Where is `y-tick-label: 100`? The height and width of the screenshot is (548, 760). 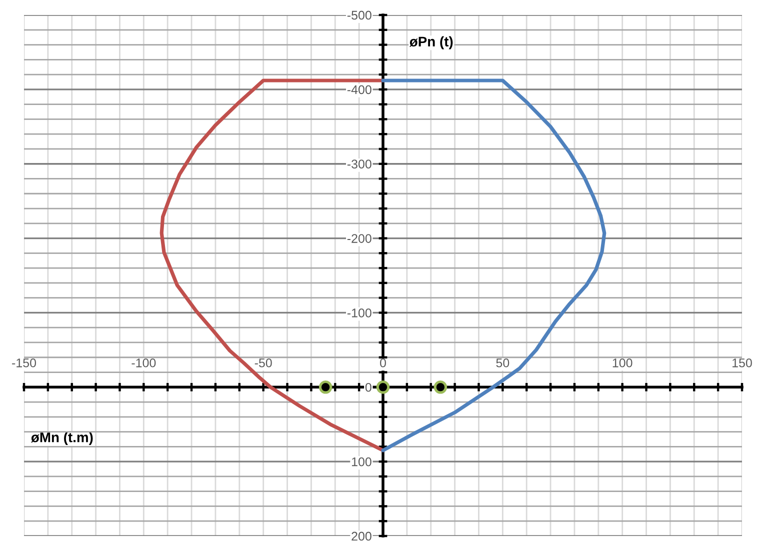
y-tick-label: 100 is located at coordinates (362, 461).